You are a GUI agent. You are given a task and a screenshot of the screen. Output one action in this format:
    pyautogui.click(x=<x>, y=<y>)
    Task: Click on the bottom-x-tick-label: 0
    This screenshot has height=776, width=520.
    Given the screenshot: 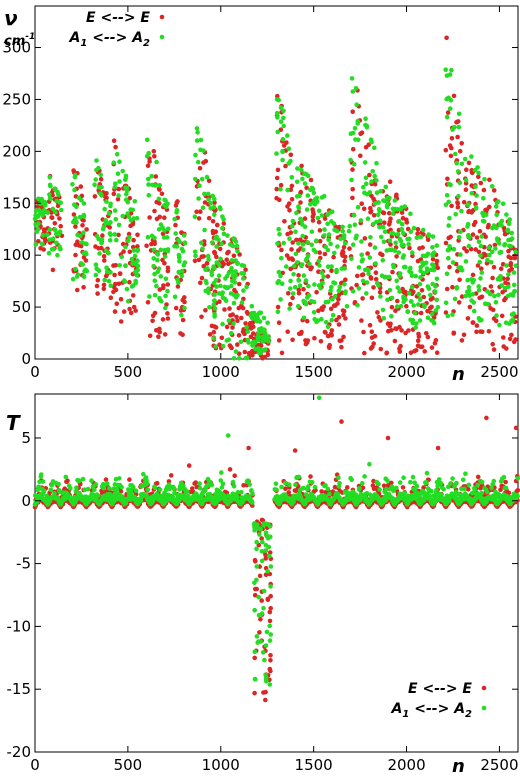 What is the action you would take?
    pyautogui.click(x=35, y=765)
    